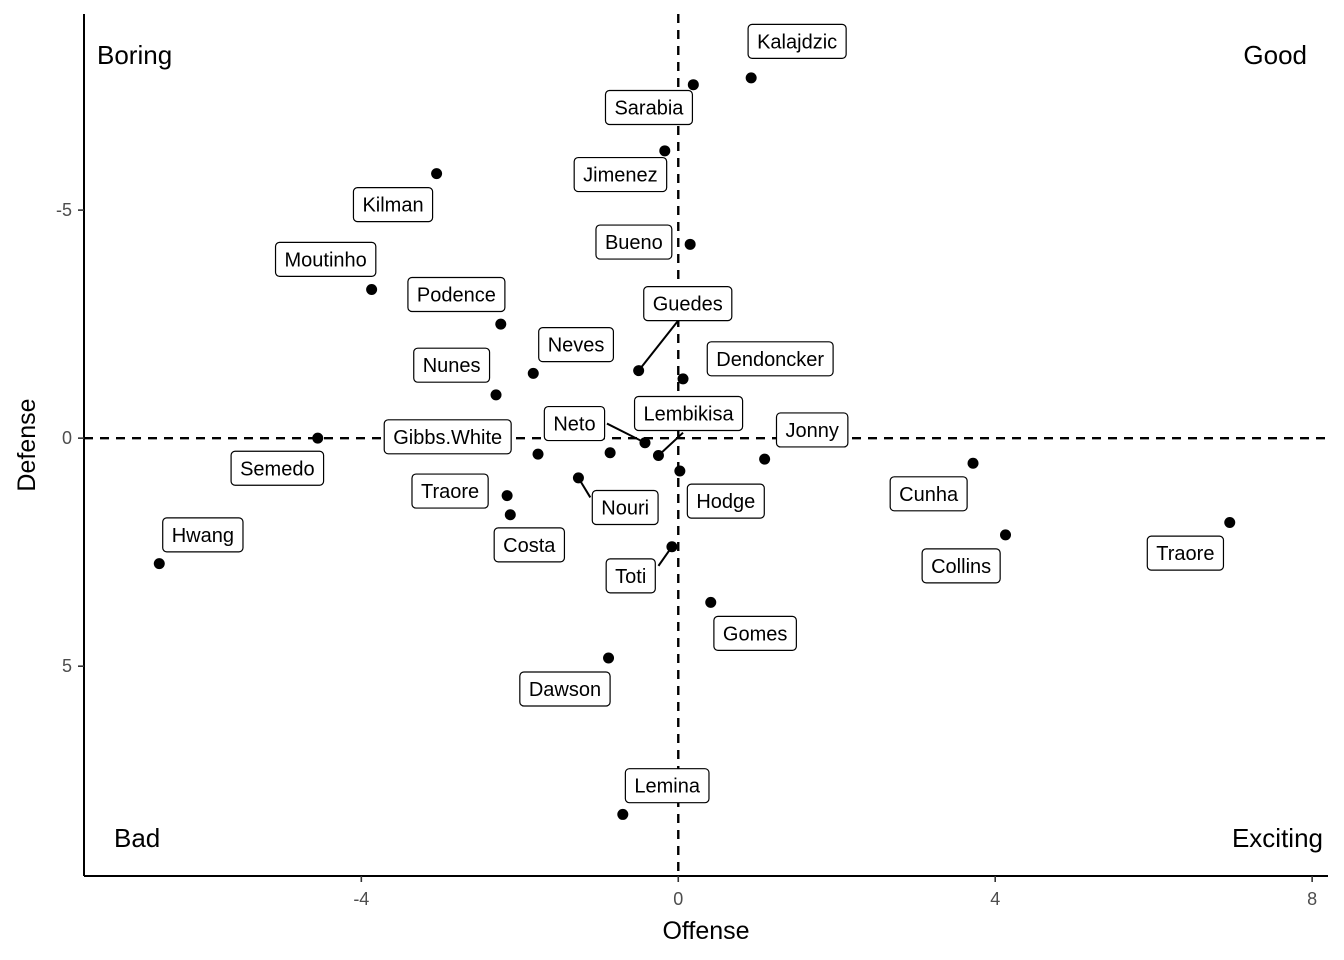 The height and width of the screenshot is (960, 1344). I want to click on quadrant-label-boring: Boring, so click(134, 55).